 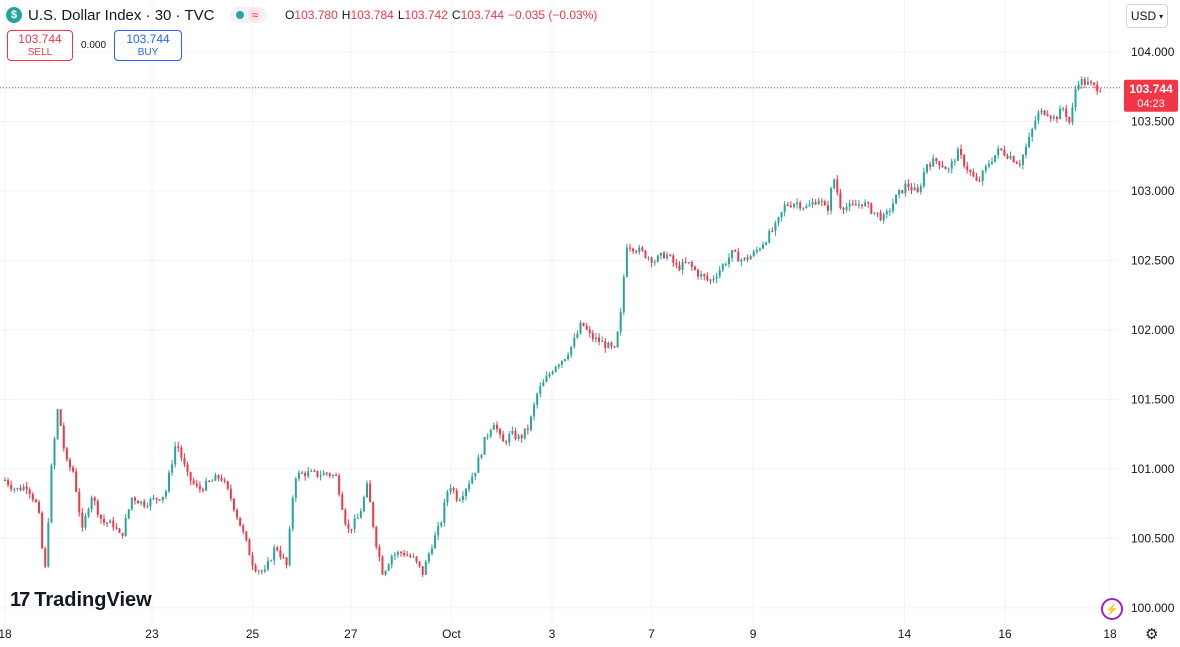 I want to click on y-tick-label: 103.000, so click(x=1153, y=191).